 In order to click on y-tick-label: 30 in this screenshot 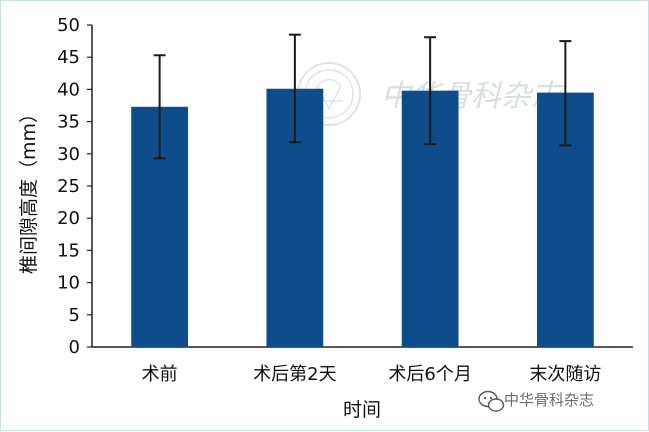, I will do `click(68, 154)`.